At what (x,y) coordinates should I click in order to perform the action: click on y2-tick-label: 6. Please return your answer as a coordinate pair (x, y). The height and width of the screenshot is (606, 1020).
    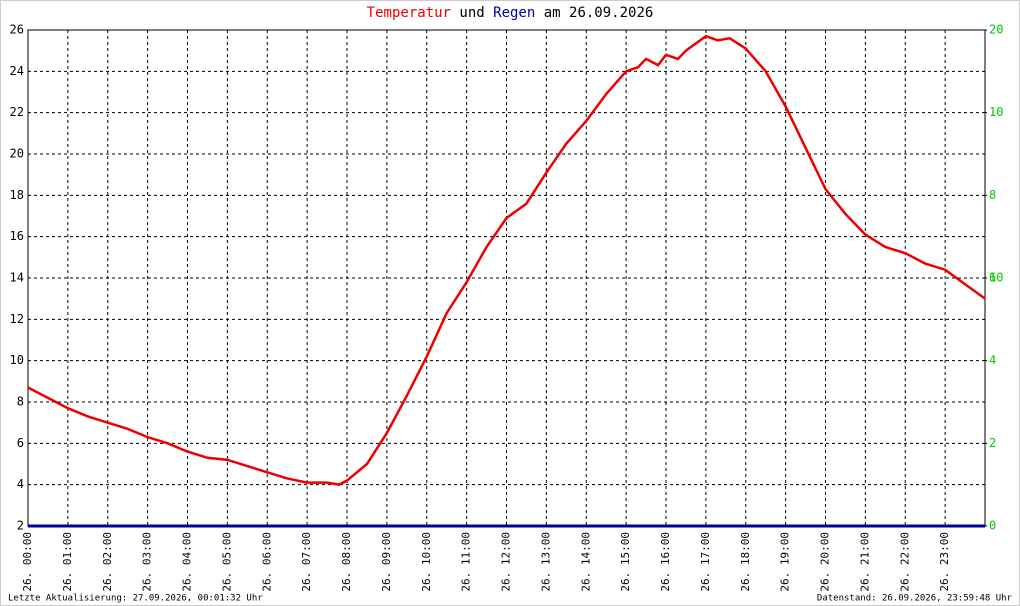
    Looking at the image, I should click on (992, 278).